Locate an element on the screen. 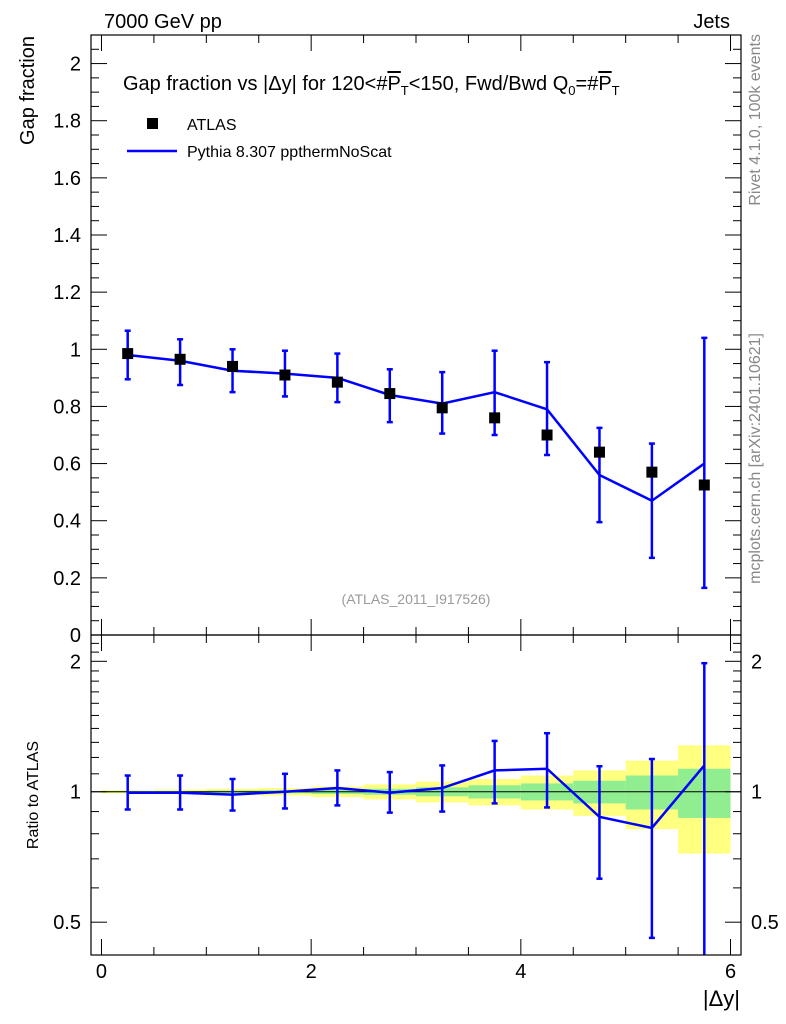  ratio-mc-line is located at coordinates (416, 797).